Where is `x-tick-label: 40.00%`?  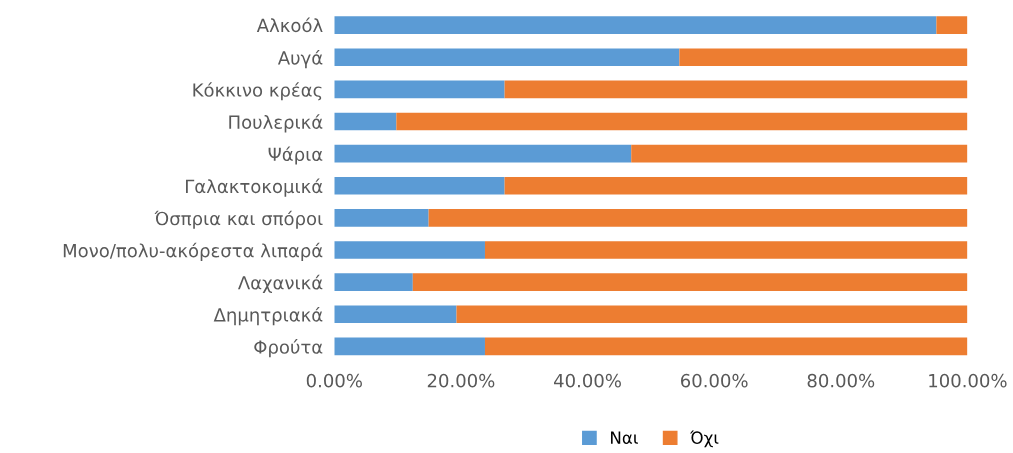 x-tick-label: 40.00% is located at coordinates (587, 380).